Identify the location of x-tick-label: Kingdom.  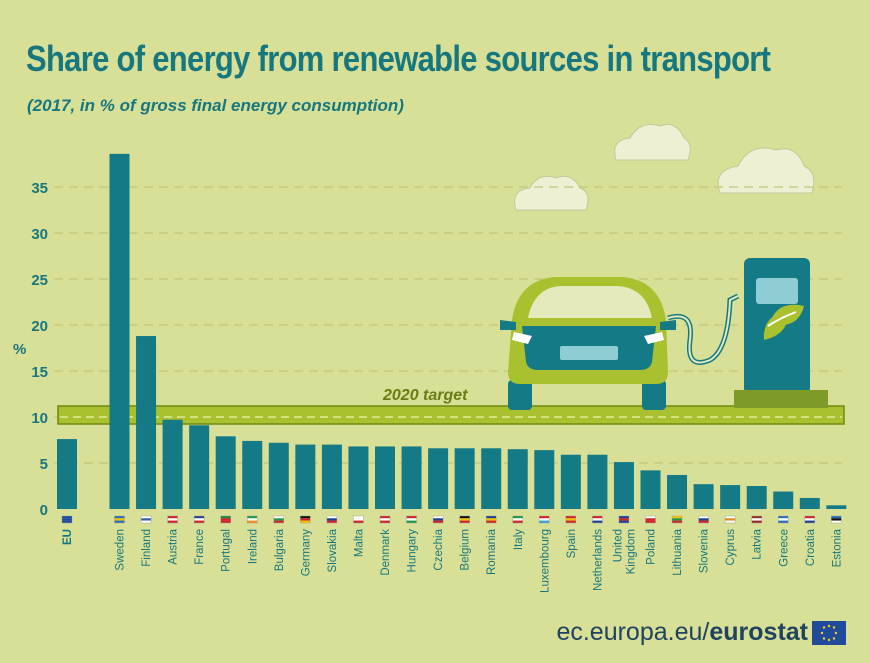
(631, 551).